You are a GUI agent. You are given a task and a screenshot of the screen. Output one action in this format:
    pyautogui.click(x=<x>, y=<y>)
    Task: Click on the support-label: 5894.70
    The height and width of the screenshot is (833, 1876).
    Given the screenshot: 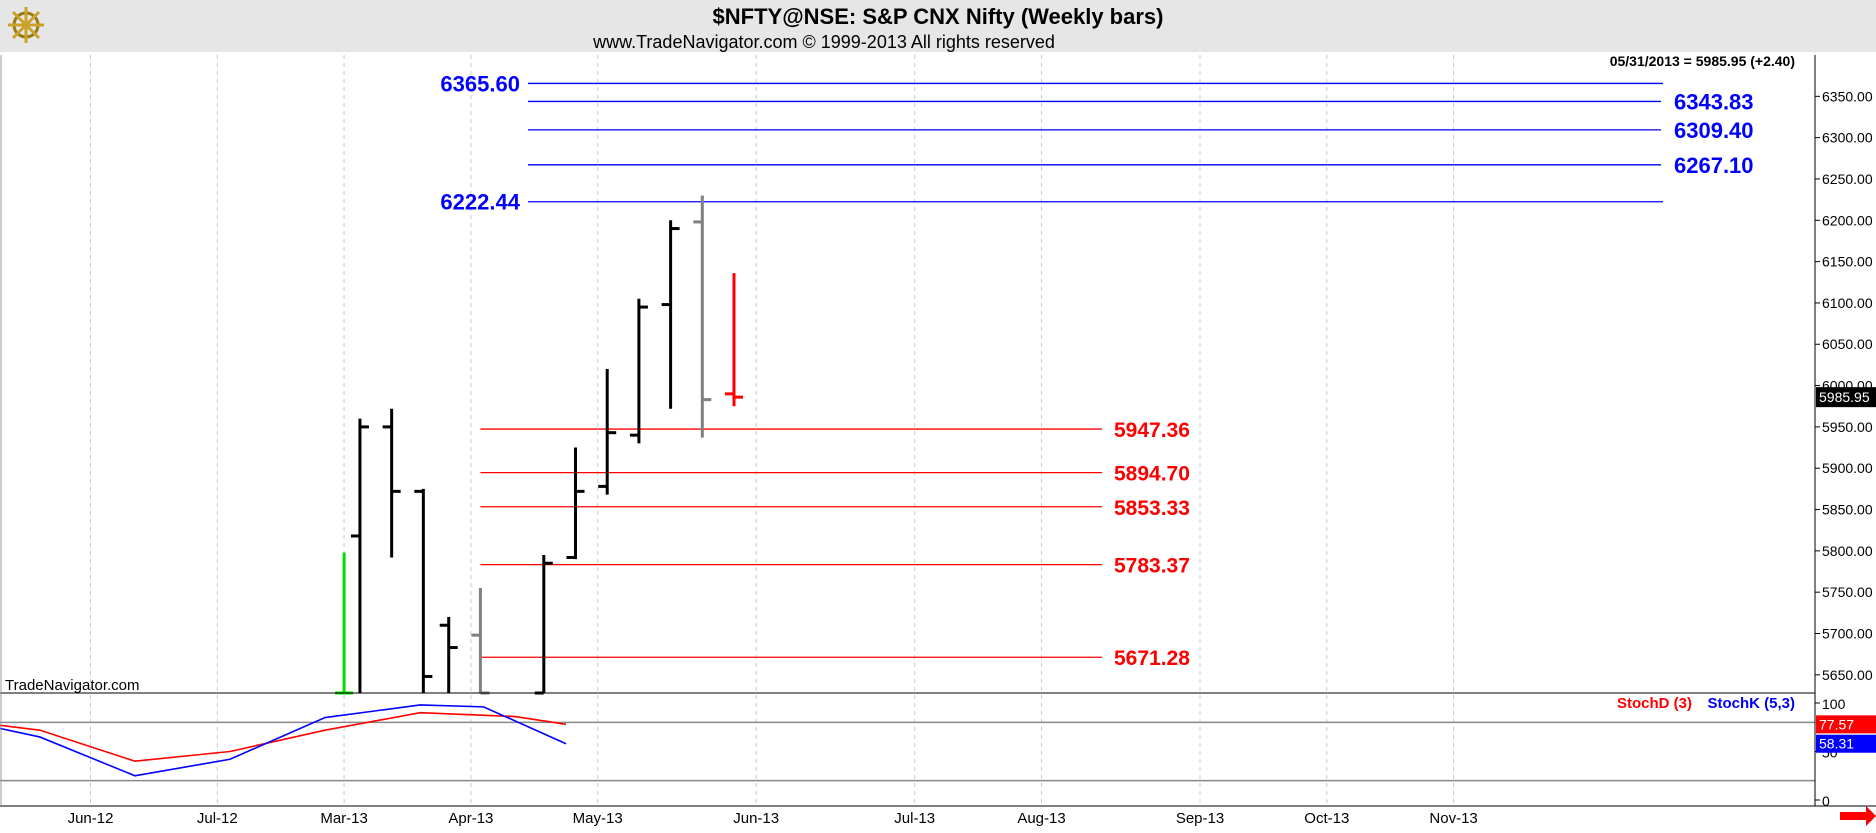 What is the action you would take?
    pyautogui.click(x=1152, y=474)
    